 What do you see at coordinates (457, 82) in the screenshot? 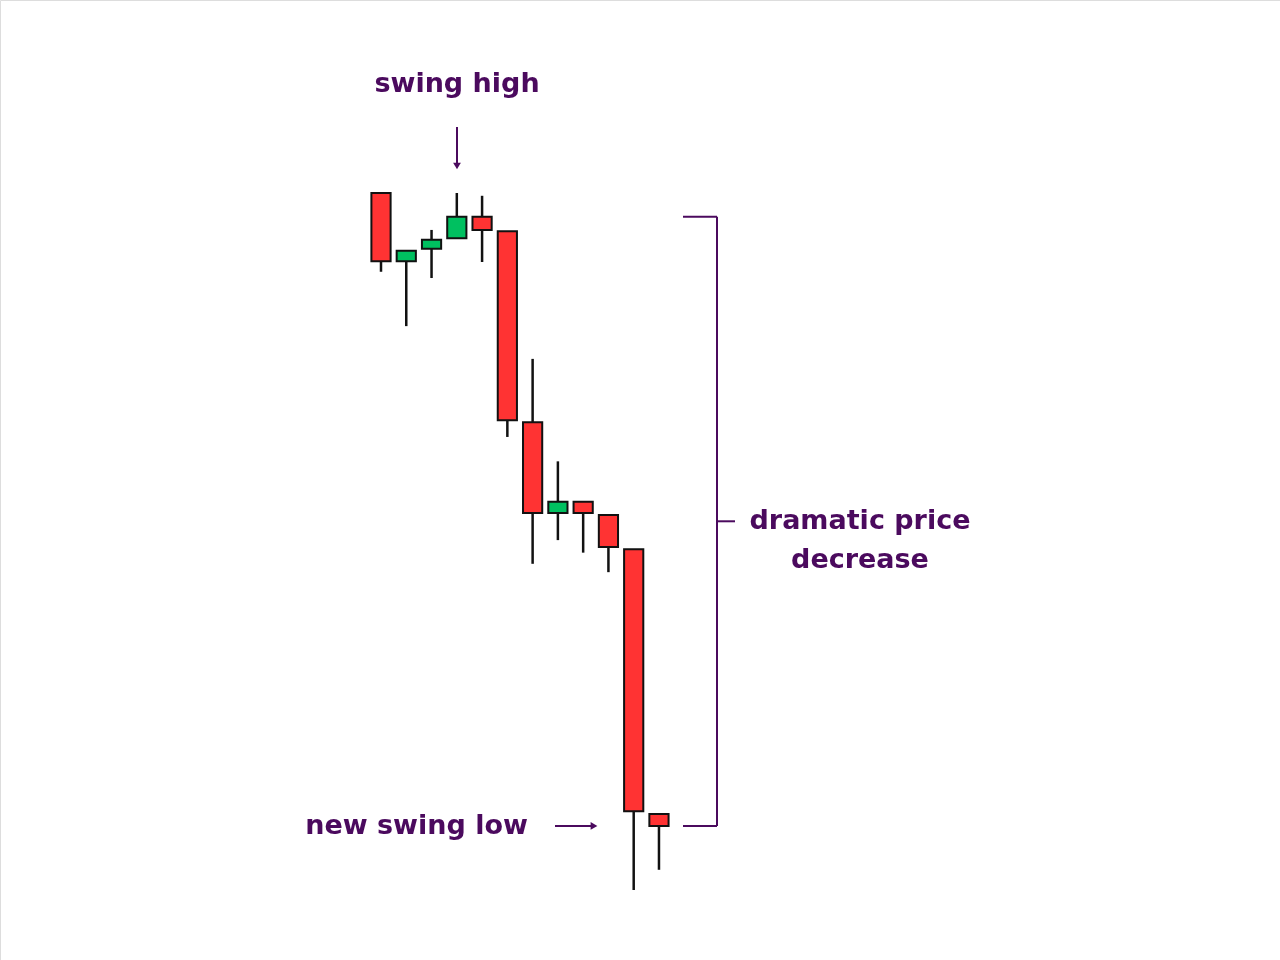
I see `text: swing high` at bounding box center [457, 82].